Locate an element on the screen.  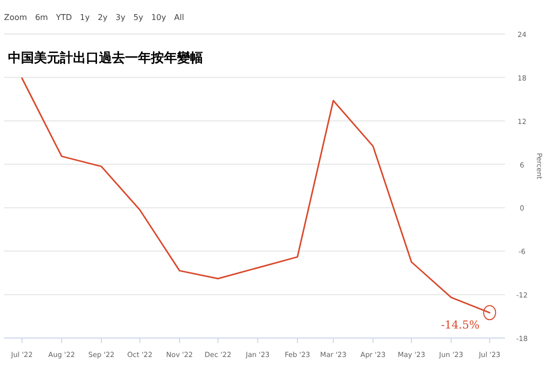
text: 1y is located at coordinates (85, 17).